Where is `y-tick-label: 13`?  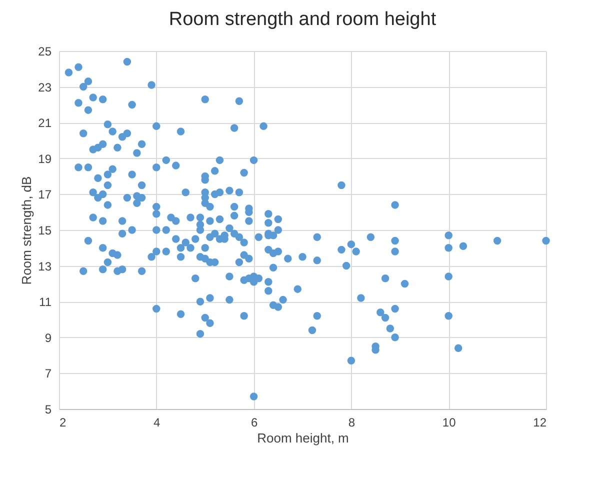
y-tick-label: 13 is located at coordinates (45, 266).